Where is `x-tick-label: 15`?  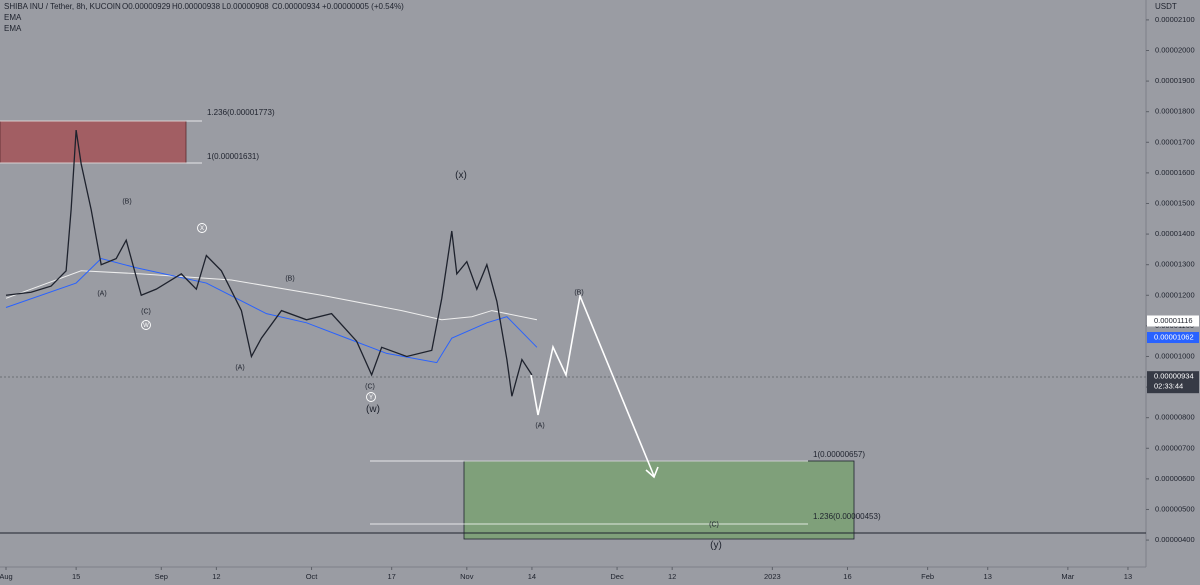
x-tick-label: 15 is located at coordinates (76, 576).